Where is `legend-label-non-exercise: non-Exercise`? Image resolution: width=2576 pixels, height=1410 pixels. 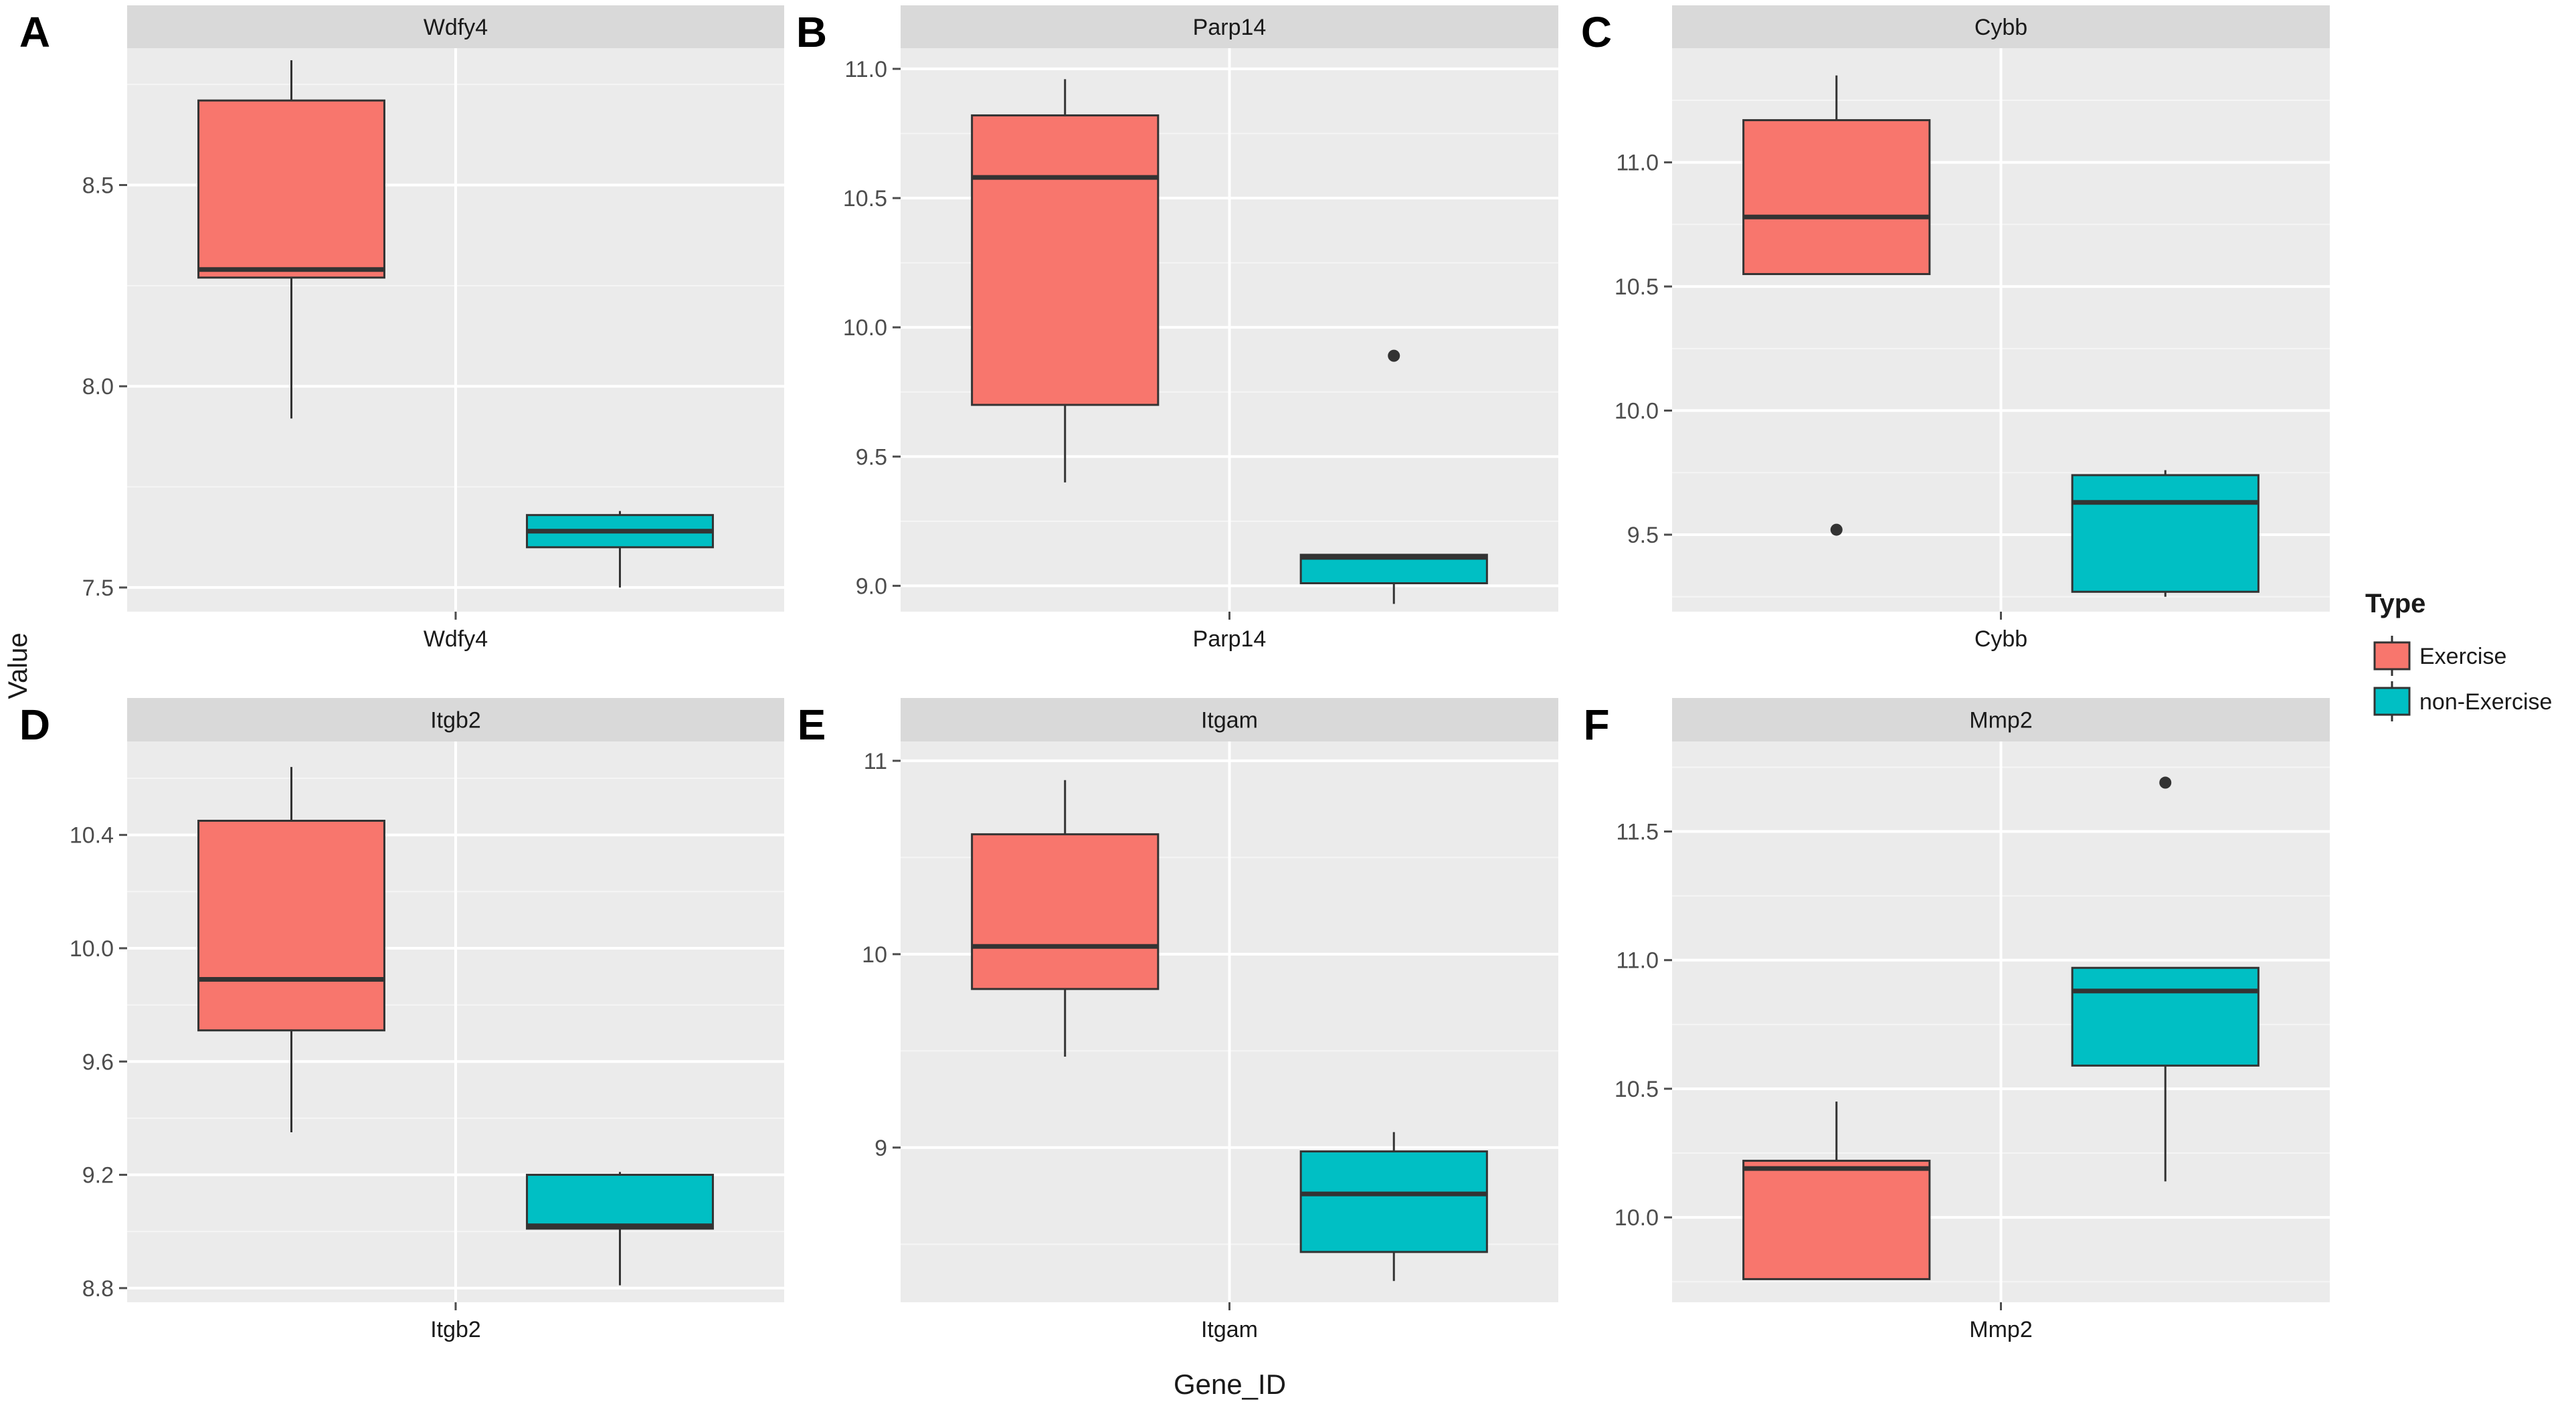 legend-label-non-exercise: non-Exercise is located at coordinates (2485, 702).